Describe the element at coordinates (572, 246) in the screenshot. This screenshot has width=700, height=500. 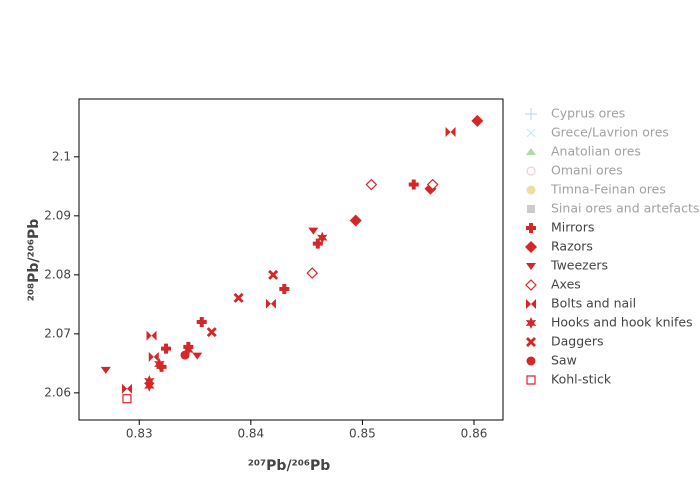
I see `legend-label: Razors` at that location.